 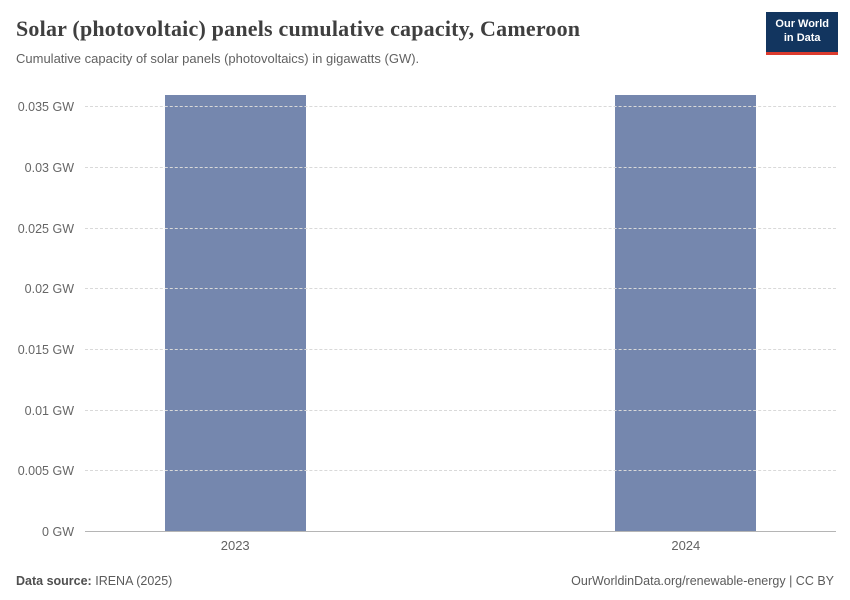 What do you see at coordinates (94, 581) in the screenshot?
I see `data-source: Data source: IRENA (2025)` at bounding box center [94, 581].